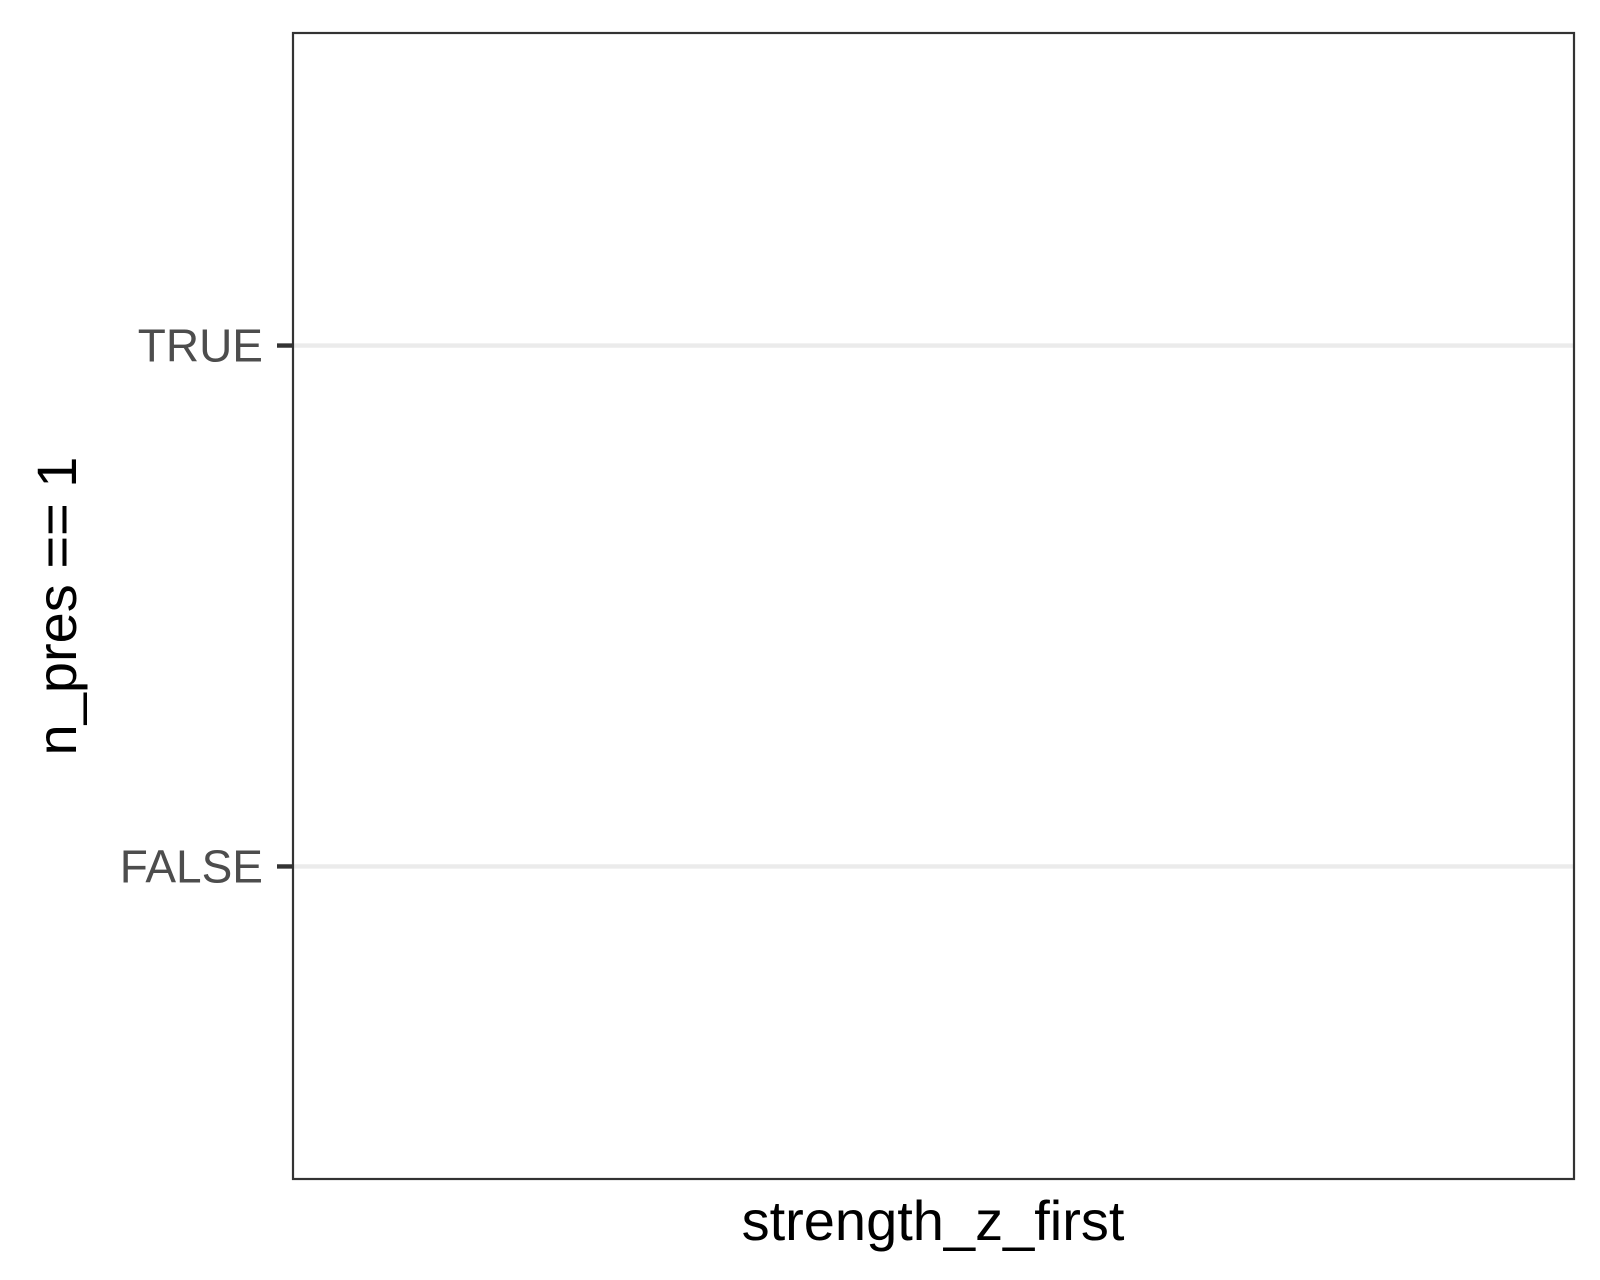 This screenshot has height=1280, width=1600. Describe the element at coordinates (191, 606) in the screenshot. I see `y-axis-tick-labels: FALSE TRUE` at that location.